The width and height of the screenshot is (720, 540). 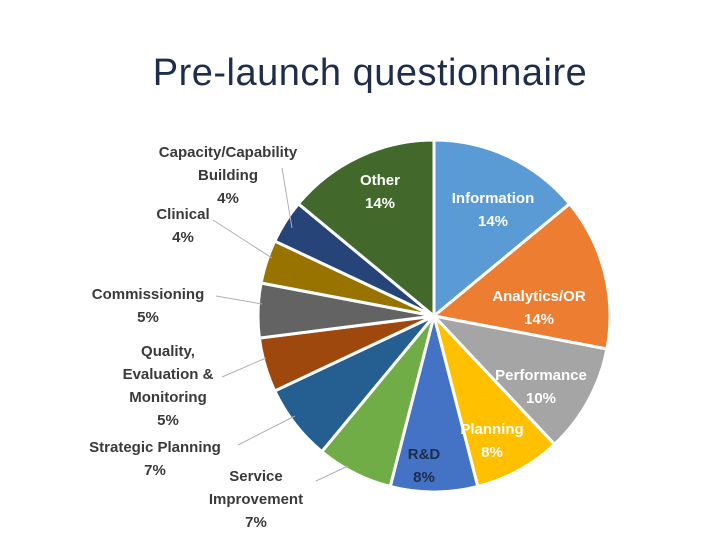 What do you see at coordinates (155, 459) in the screenshot?
I see `slice-label: Strategic Planning 7%` at bounding box center [155, 459].